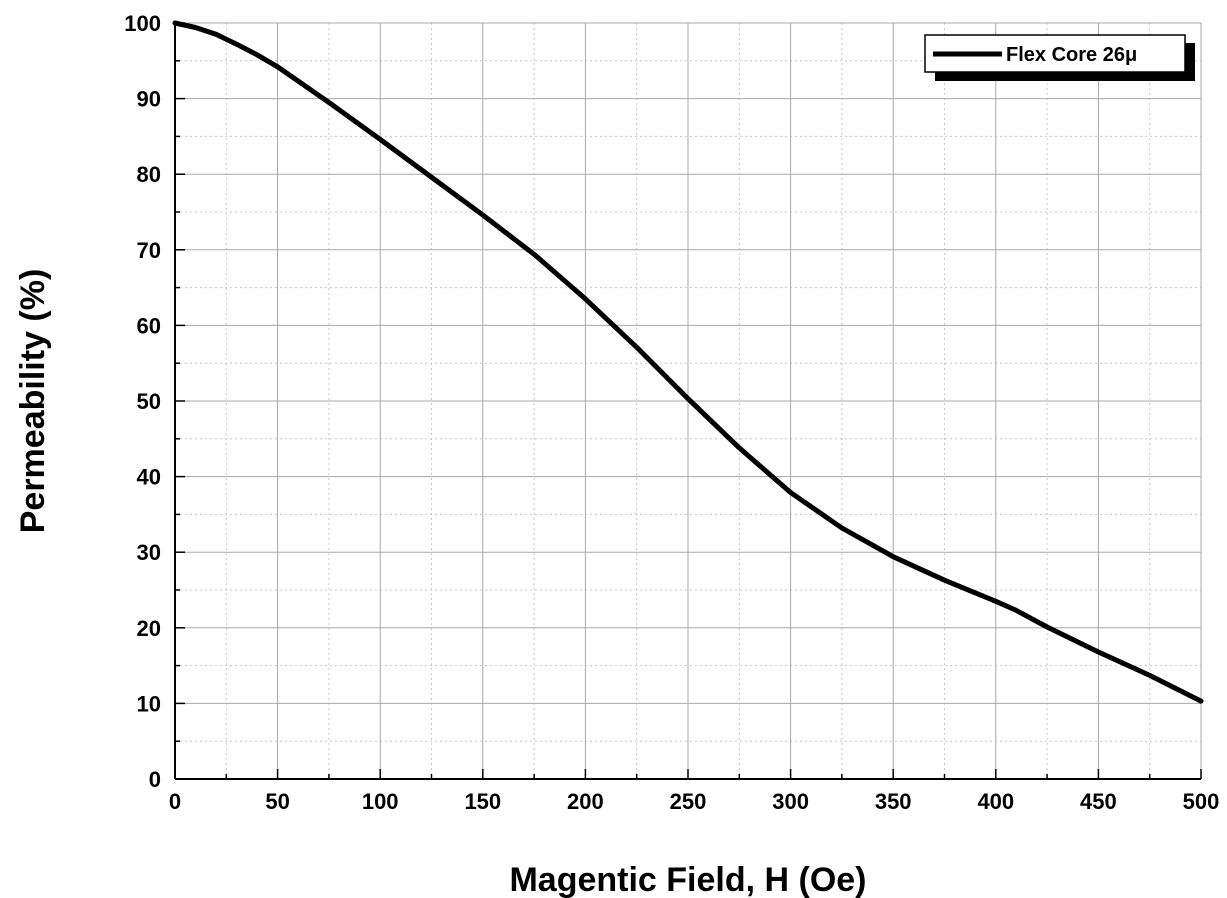 This screenshot has width=1227, height=898. I want to click on y-tick-label: 90, so click(149, 99).